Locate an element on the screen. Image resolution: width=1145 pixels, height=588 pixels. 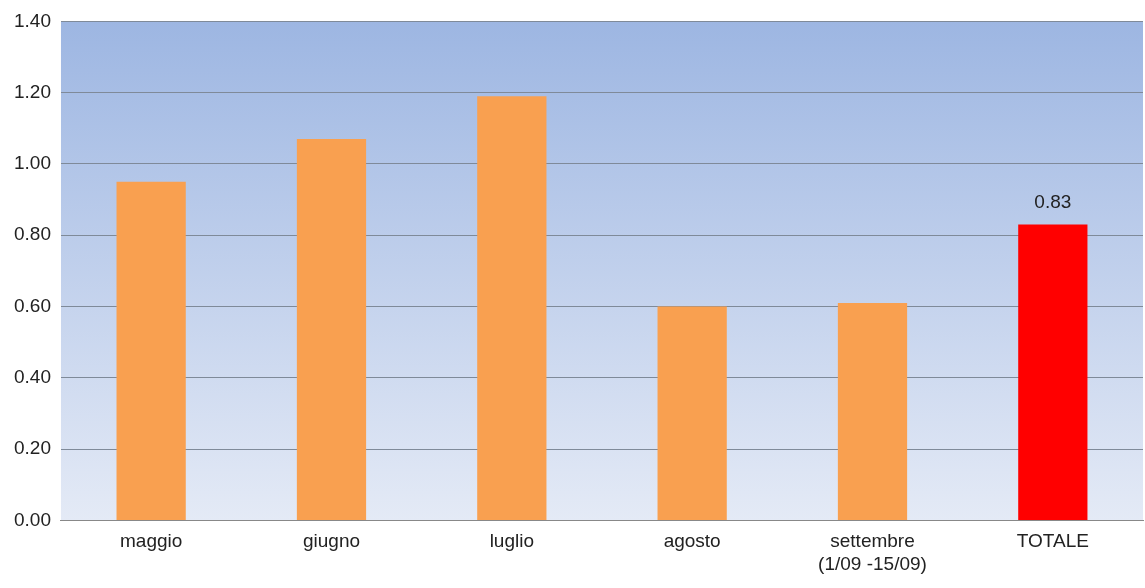
y-tick-label: 0.20 is located at coordinates (32, 448).